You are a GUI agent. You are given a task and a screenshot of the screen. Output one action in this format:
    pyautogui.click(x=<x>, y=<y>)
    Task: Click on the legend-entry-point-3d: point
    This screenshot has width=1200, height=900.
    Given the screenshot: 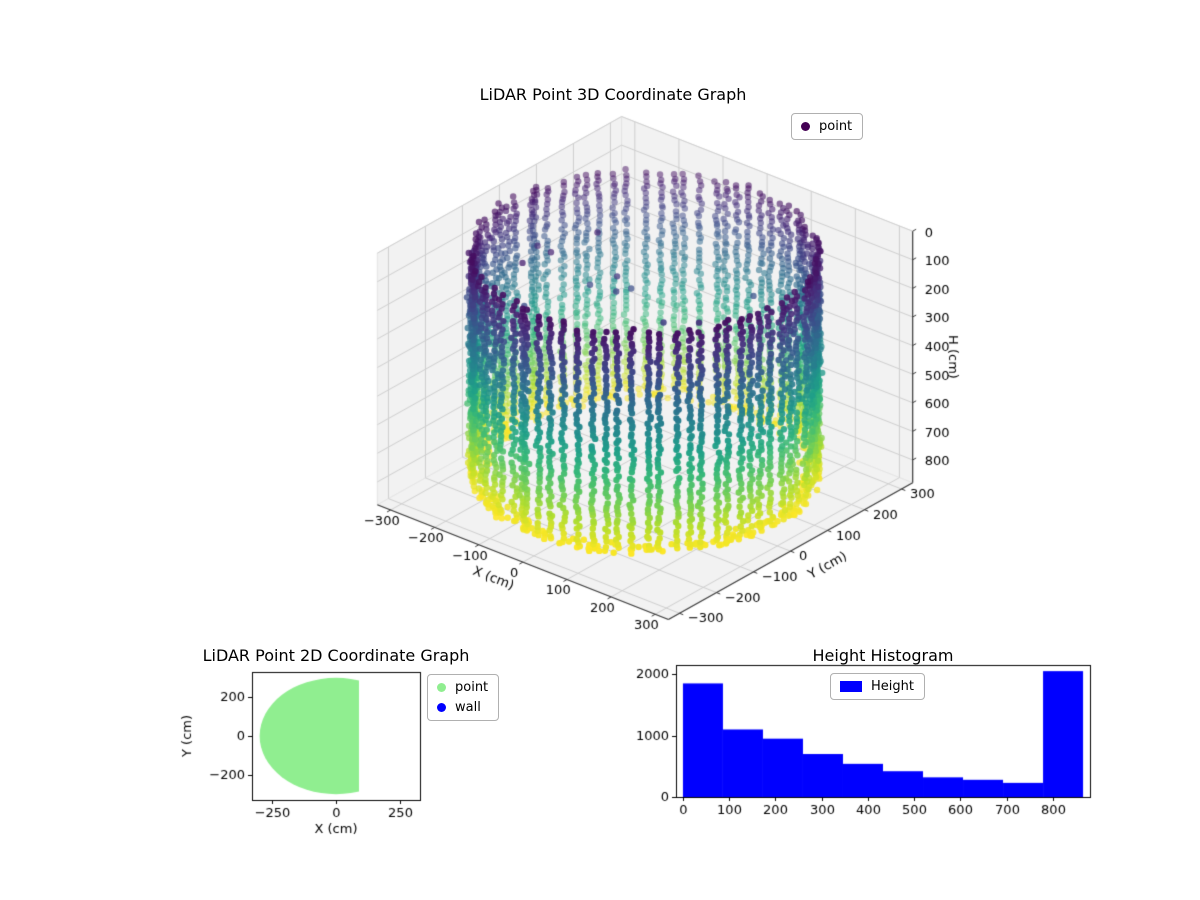 What is the action you would take?
    pyautogui.click(x=826, y=126)
    